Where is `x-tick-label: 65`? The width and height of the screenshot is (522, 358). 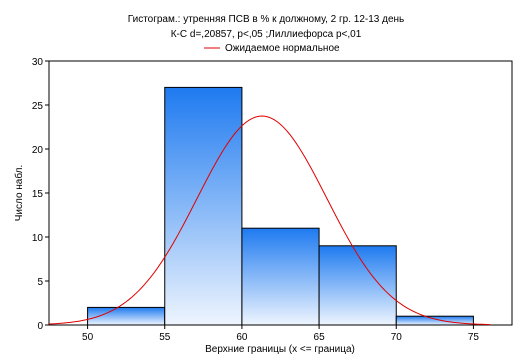 x-tick-label: 65 is located at coordinates (320, 337).